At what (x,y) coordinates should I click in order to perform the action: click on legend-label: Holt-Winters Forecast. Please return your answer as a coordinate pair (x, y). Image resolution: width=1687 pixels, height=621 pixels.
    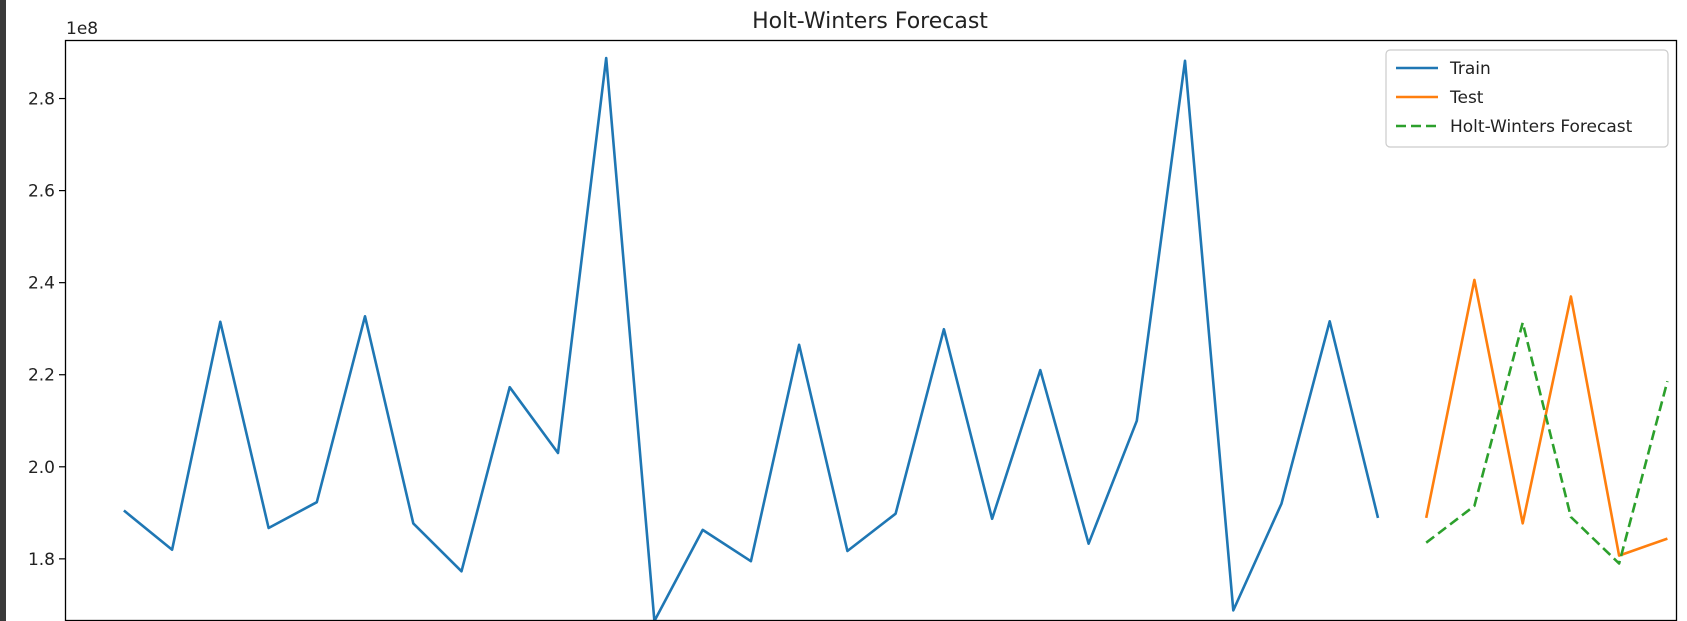
    Looking at the image, I should click on (1541, 127).